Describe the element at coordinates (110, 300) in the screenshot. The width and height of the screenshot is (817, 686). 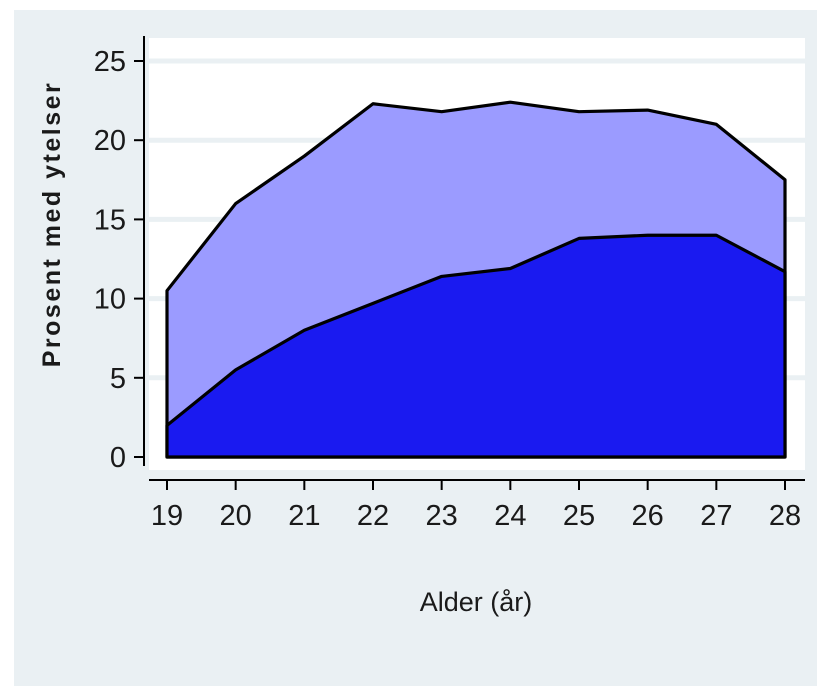
I see `y-tick-label: 10` at that location.